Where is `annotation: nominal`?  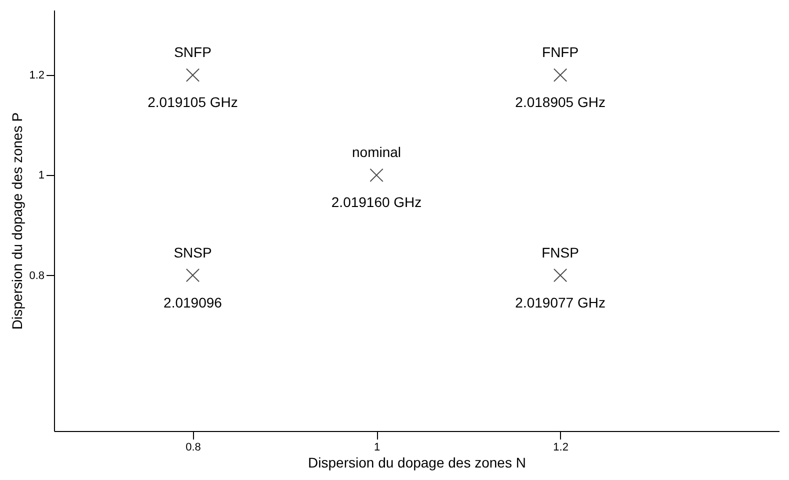 annotation: nominal is located at coordinates (377, 152).